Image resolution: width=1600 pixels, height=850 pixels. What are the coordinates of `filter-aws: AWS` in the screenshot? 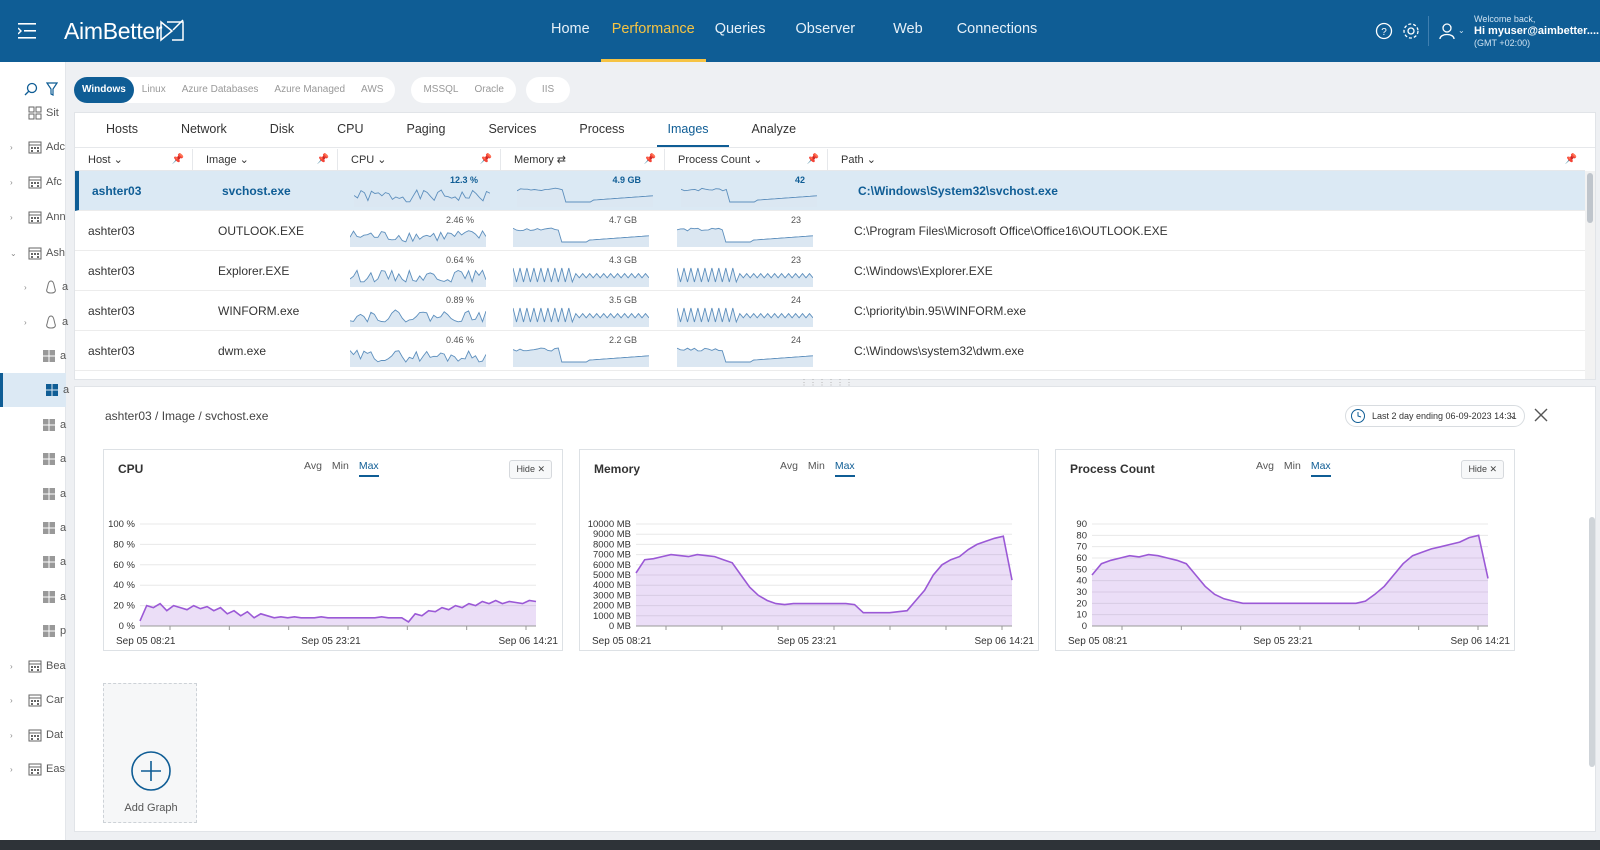 It's located at (372, 89).